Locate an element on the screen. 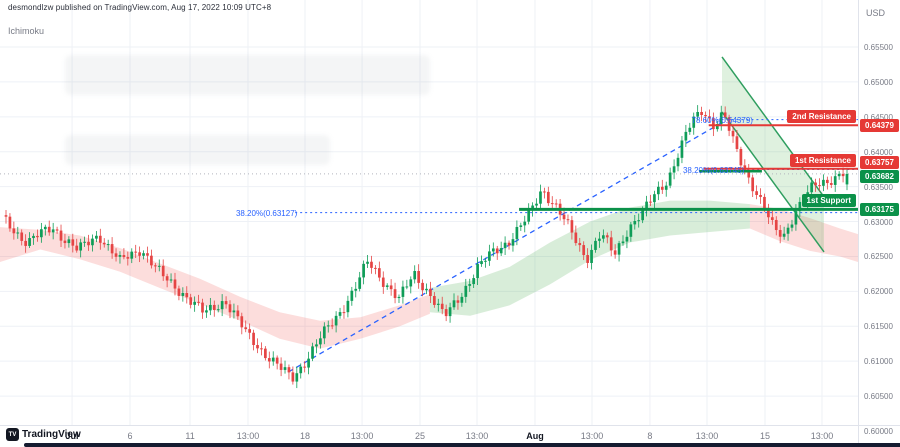  time-tick-label: 18 is located at coordinates (305, 436).